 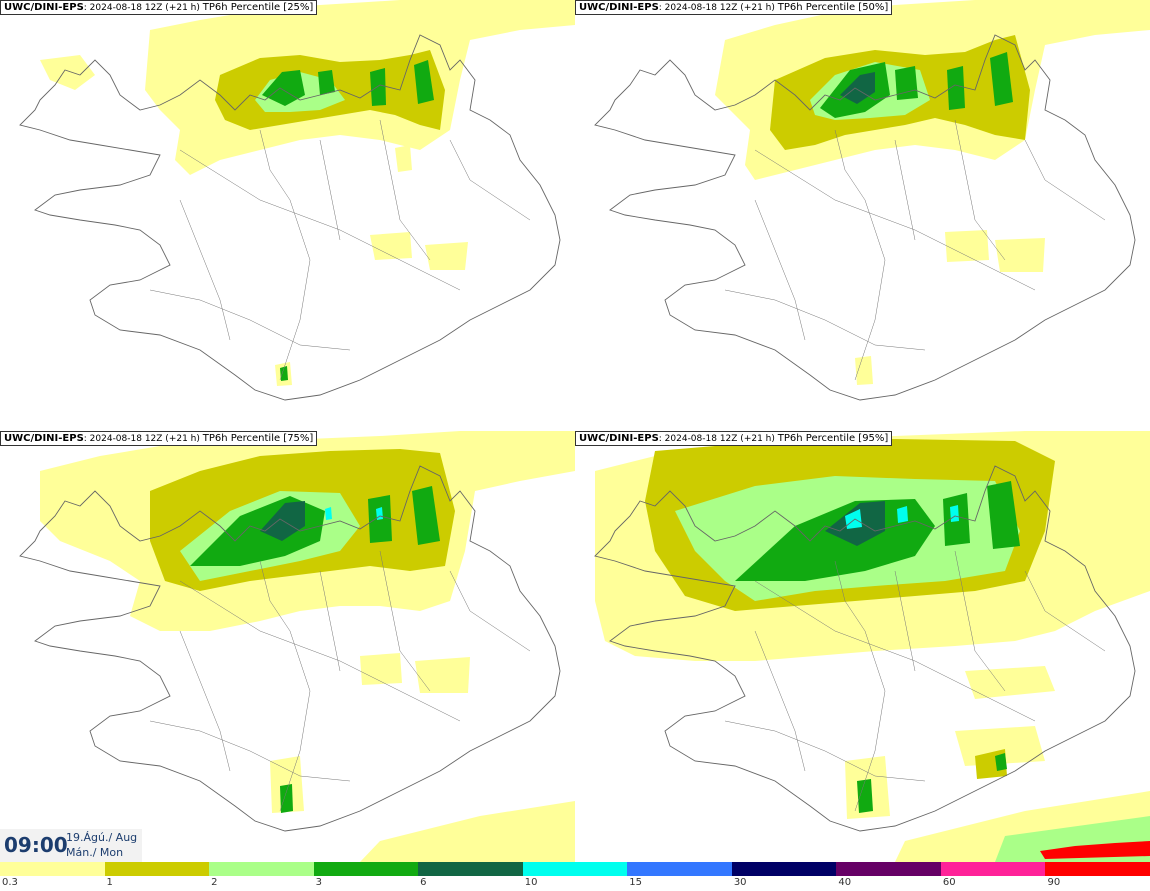 I want to click on legend-label: 90, so click(x=1054, y=882).